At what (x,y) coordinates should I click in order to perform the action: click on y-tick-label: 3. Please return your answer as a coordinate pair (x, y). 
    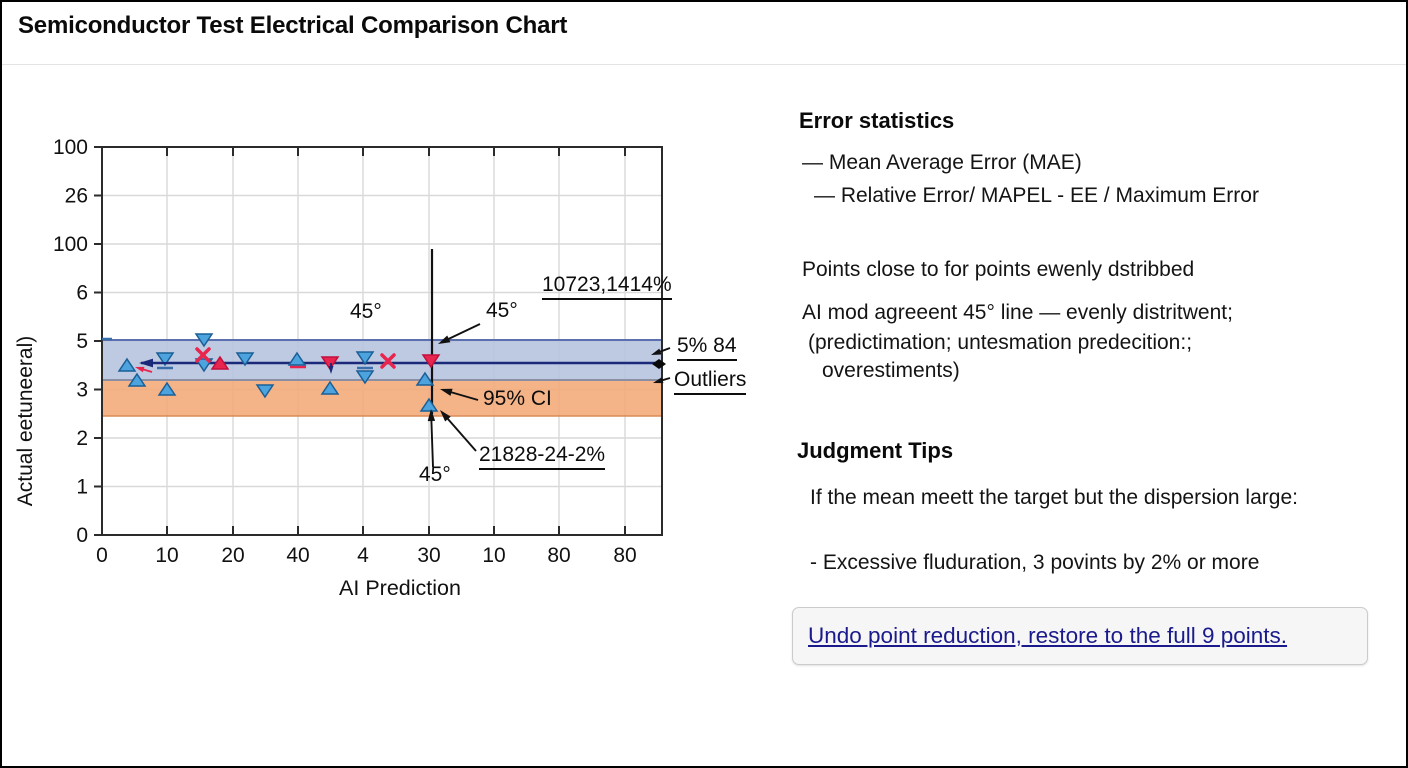
    Looking at the image, I should click on (82, 390).